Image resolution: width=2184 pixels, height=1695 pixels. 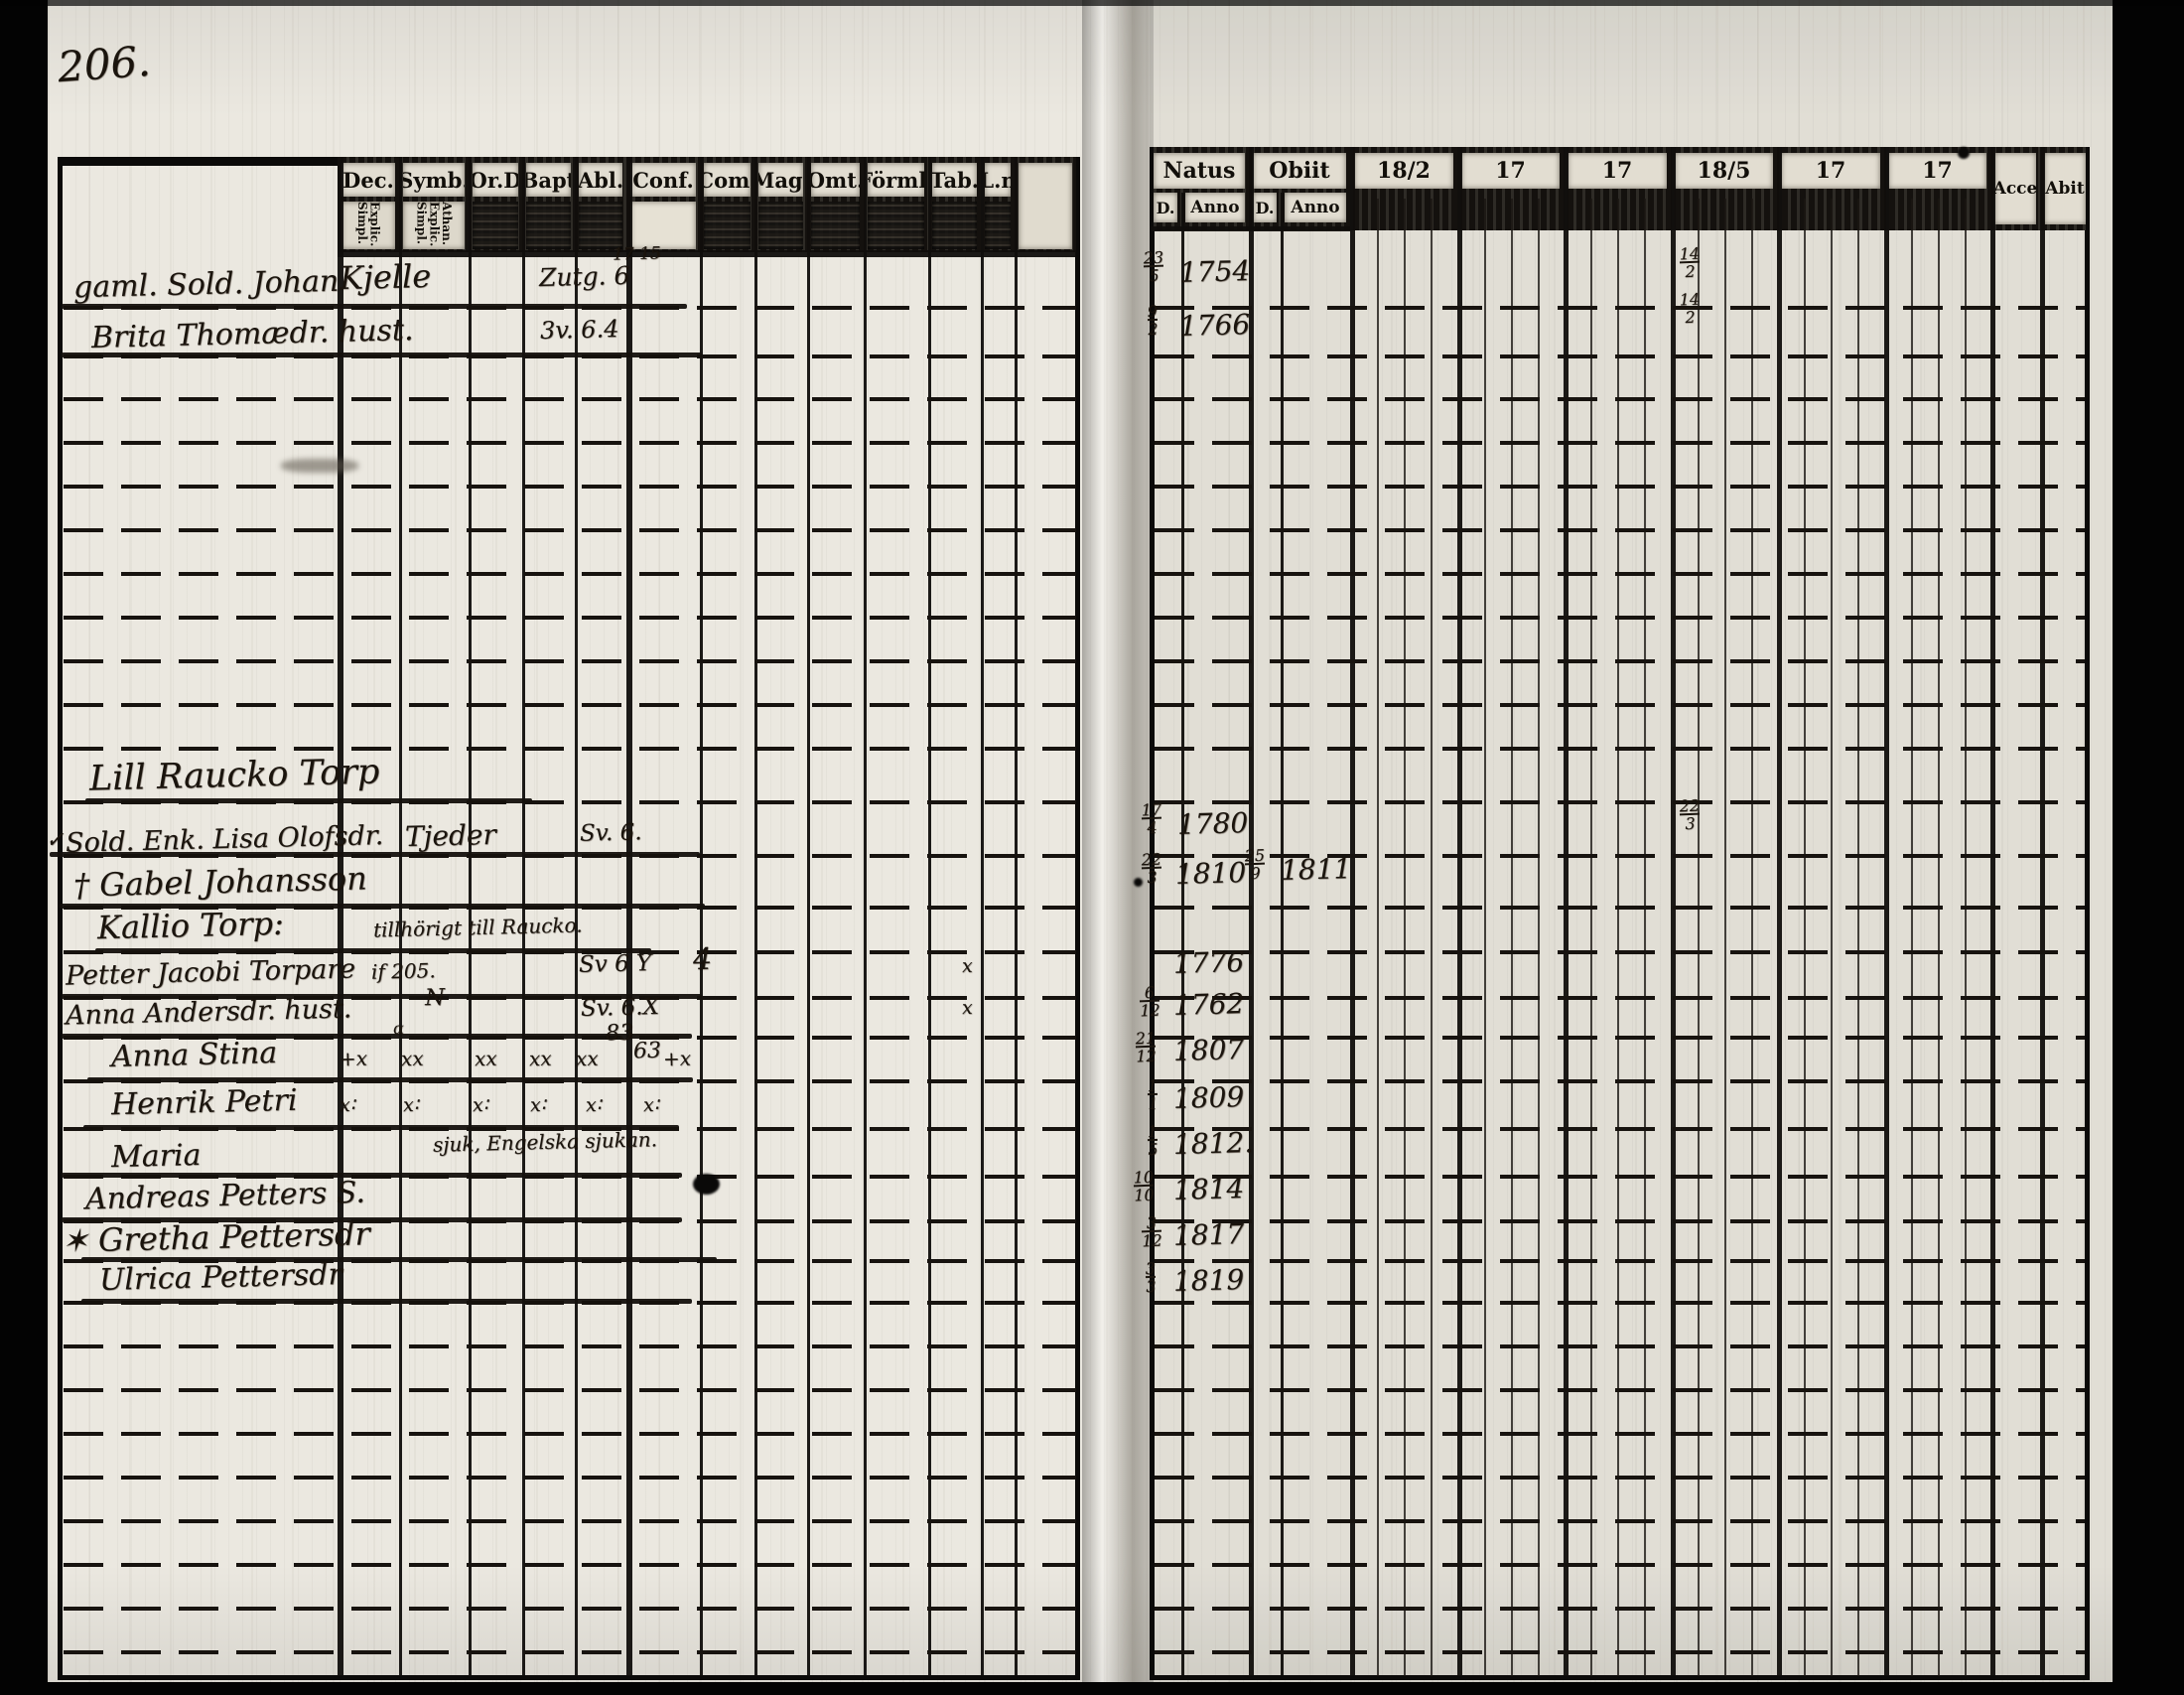 What do you see at coordinates (216, 1237) in the screenshot?
I see `handwritten-entry: ✶ Gretha Pettersdr` at bounding box center [216, 1237].